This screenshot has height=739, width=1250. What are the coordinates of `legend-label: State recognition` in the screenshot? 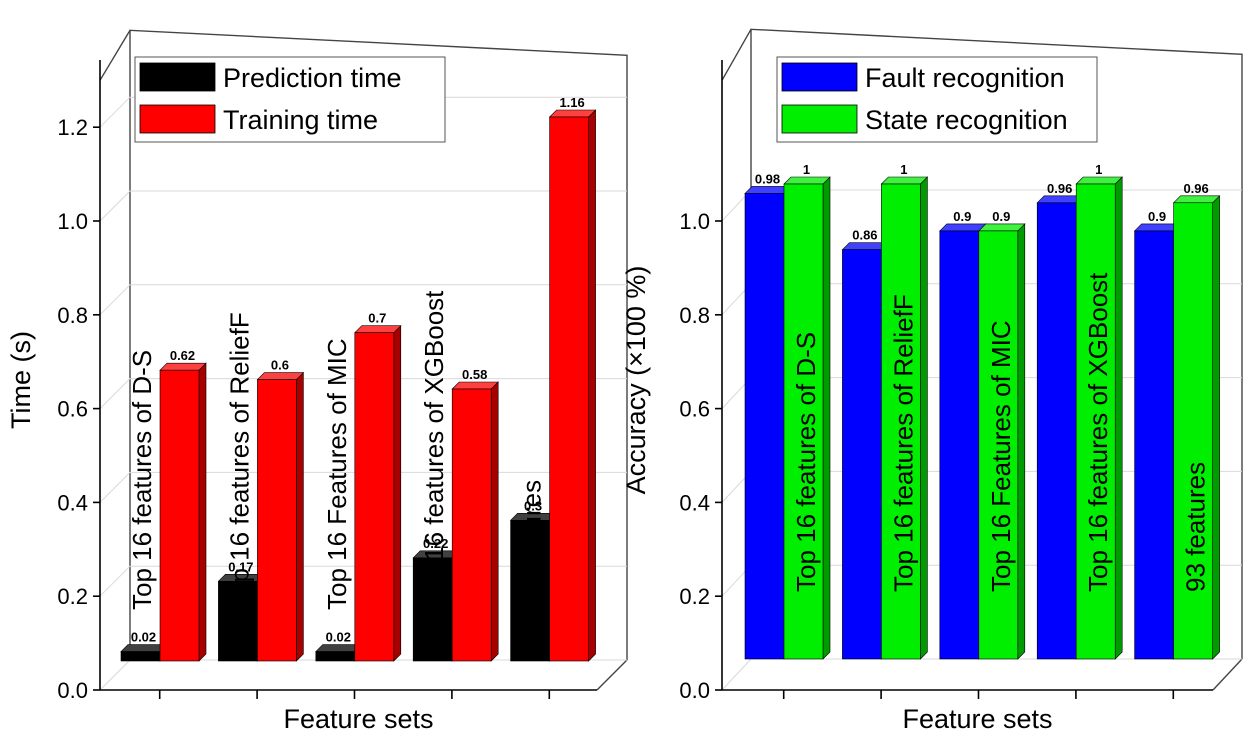 It's located at (966, 120).